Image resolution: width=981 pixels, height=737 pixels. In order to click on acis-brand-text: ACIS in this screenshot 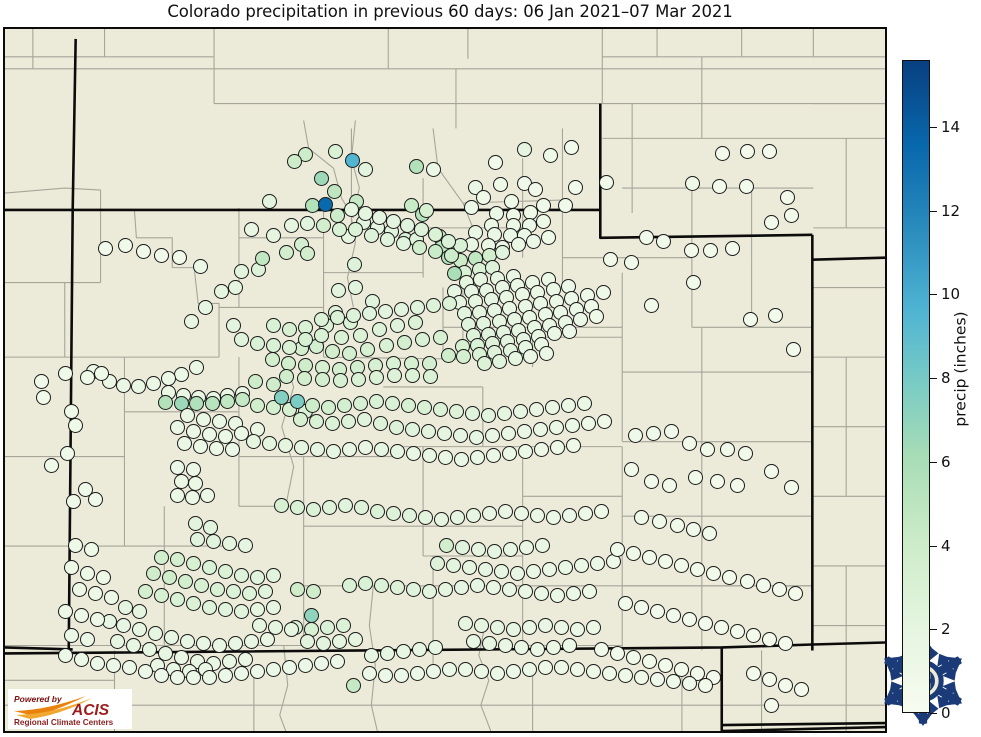, I will do `click(90, 710)`.